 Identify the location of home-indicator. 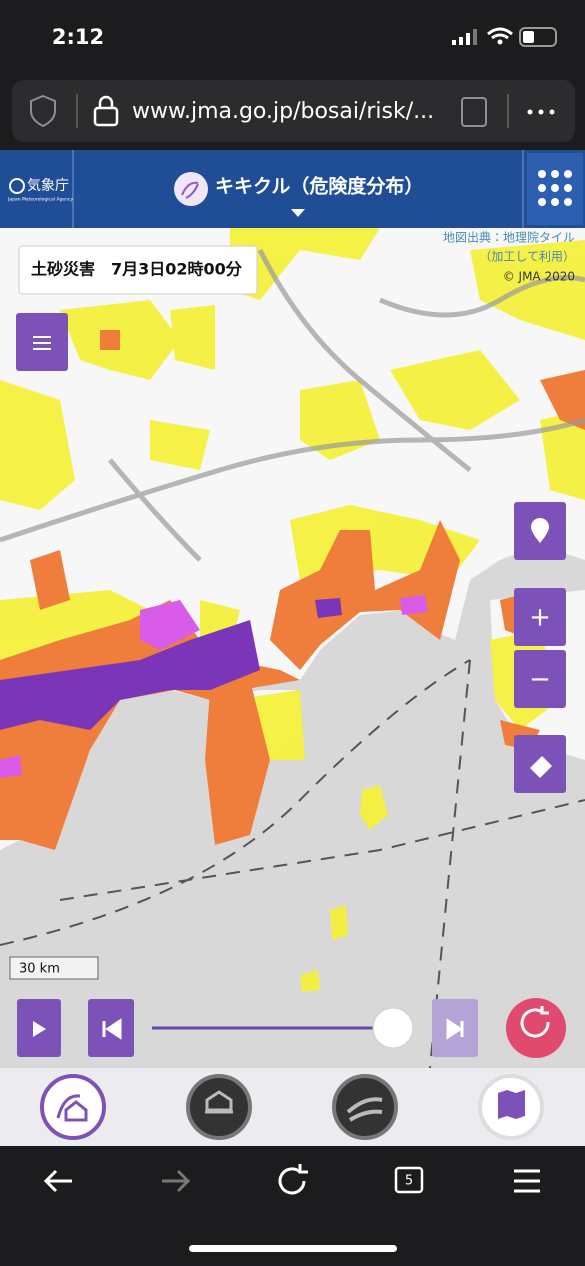
(293, 1248).